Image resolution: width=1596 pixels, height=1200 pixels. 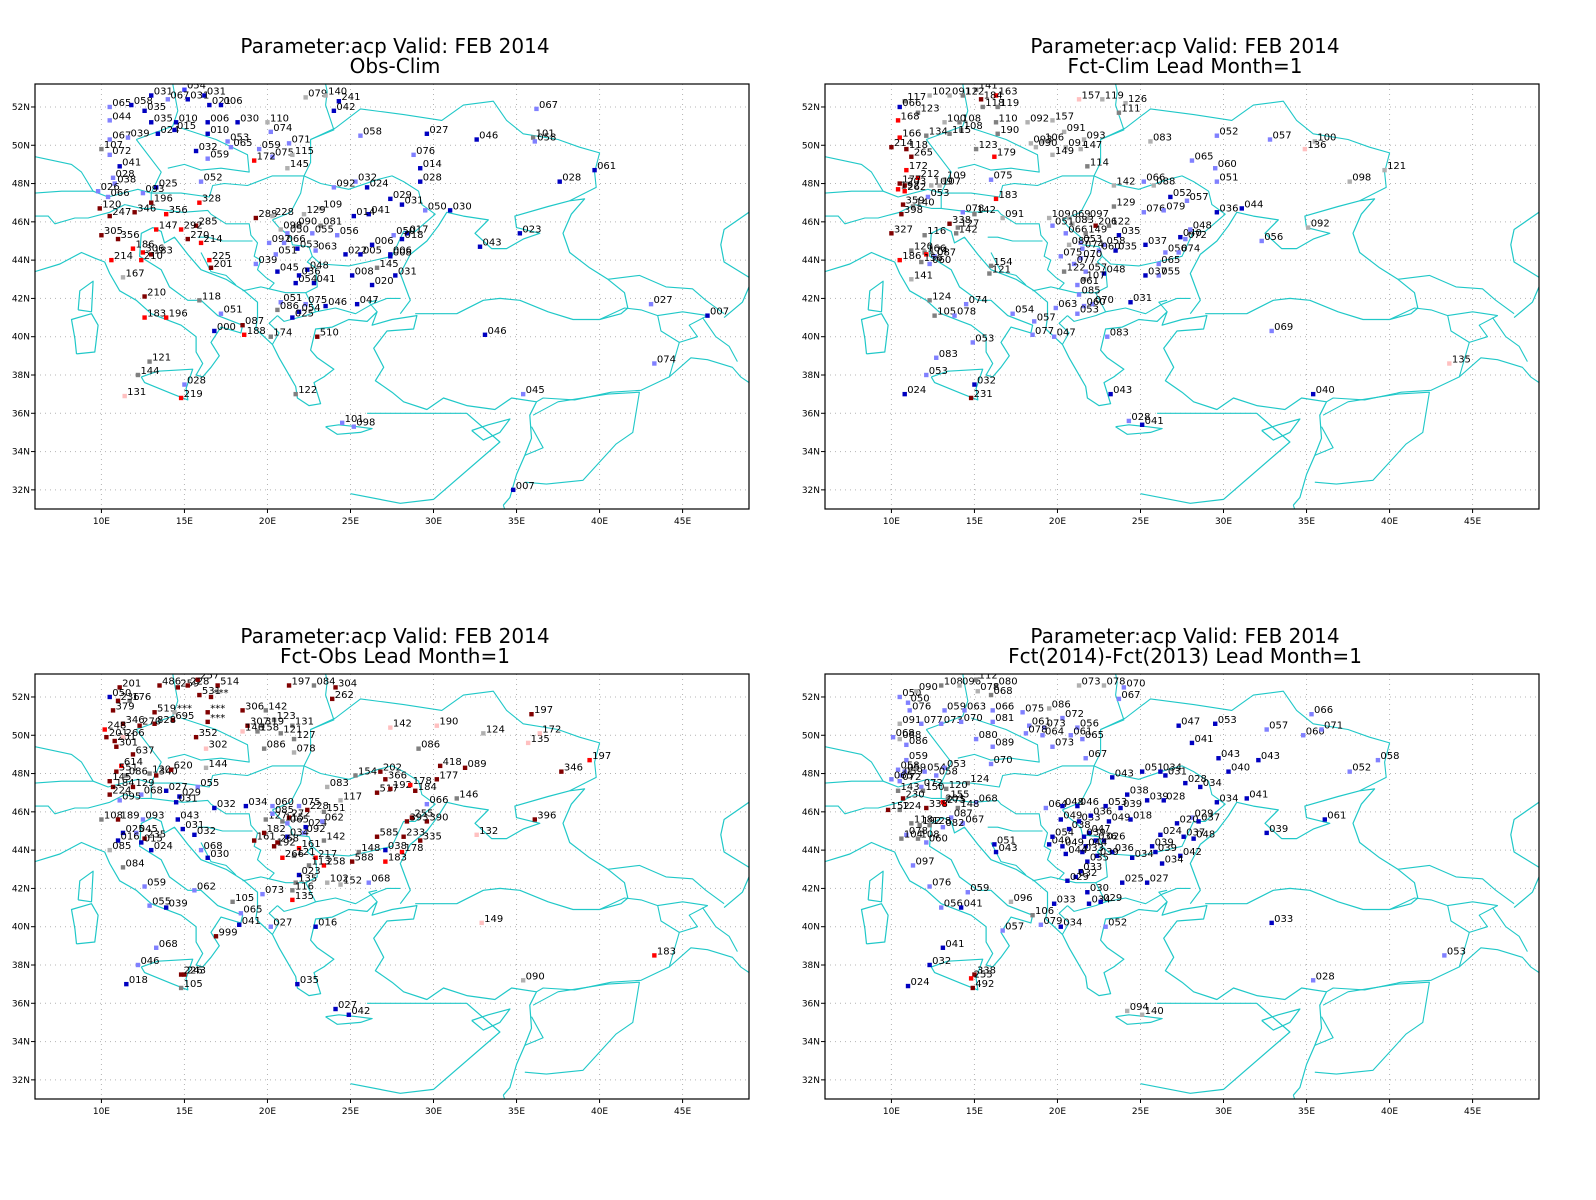 I want to click on station-marker: 075, so click(x=1070, y=253).